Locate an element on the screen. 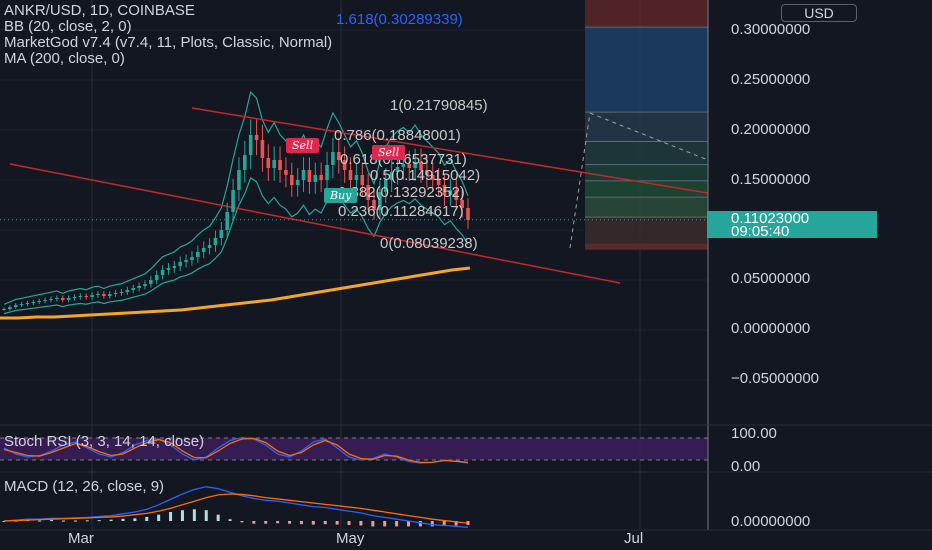 This screenshot has width=932, height=550. ma200-path is located at coordinates (235, 293).